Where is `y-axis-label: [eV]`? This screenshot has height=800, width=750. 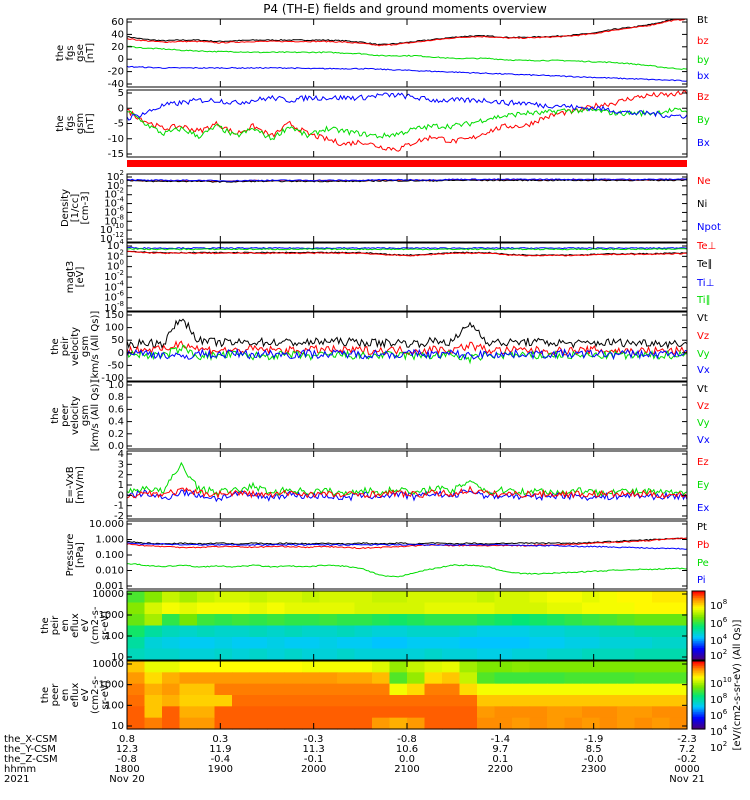 y-axis-label: [eV] is located at coordinates (80, 277).